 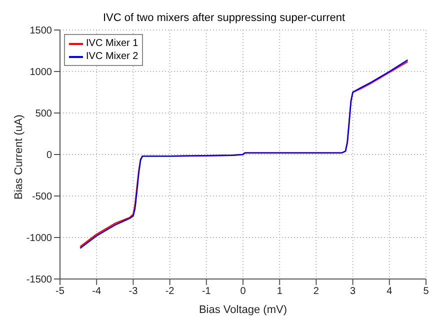 What do you see at coordinates (43, 114) in the screenshot?
I see `y-tick-label: 500` at bounding box center [43, 114].